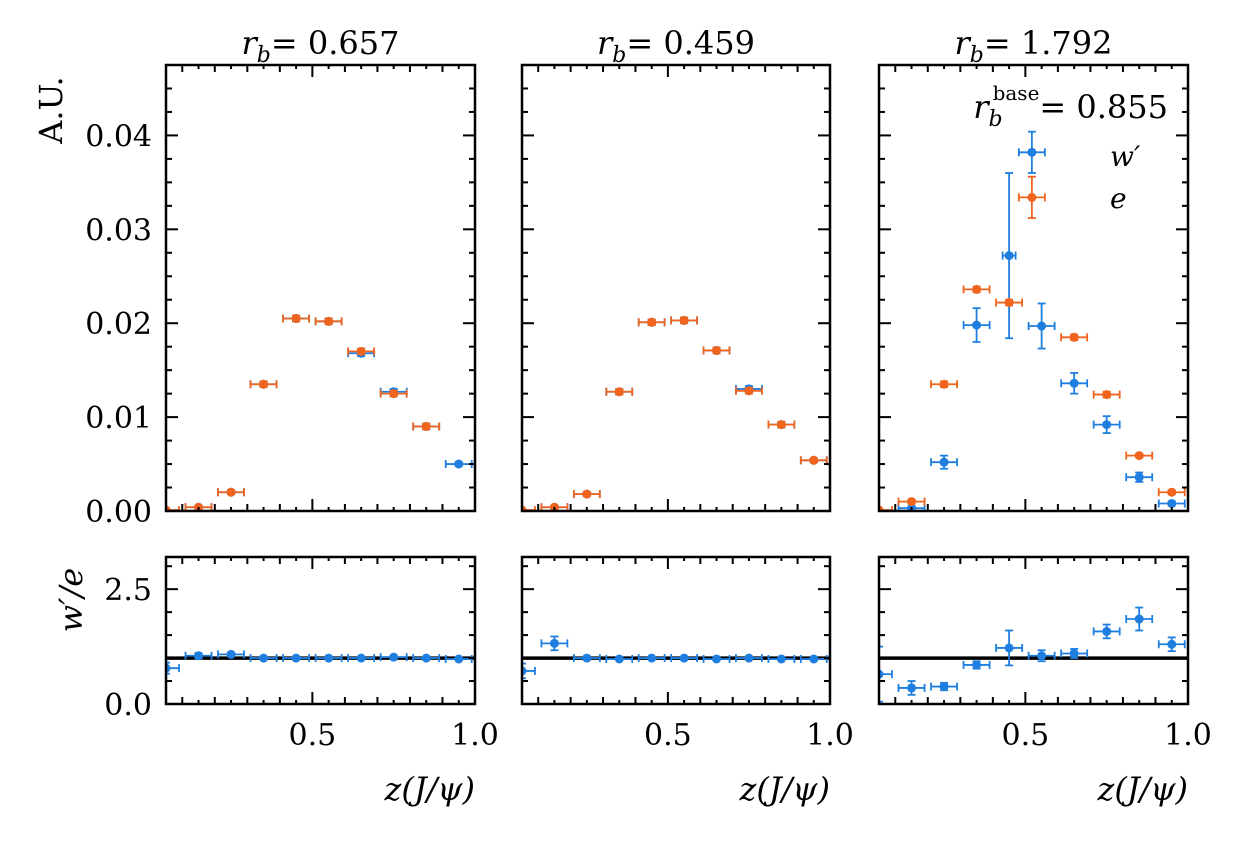  I want to click on y-tick-labels: 0.00 0.01 0.02 0.03 0.04 0.0 2.5, so click(118, 421).